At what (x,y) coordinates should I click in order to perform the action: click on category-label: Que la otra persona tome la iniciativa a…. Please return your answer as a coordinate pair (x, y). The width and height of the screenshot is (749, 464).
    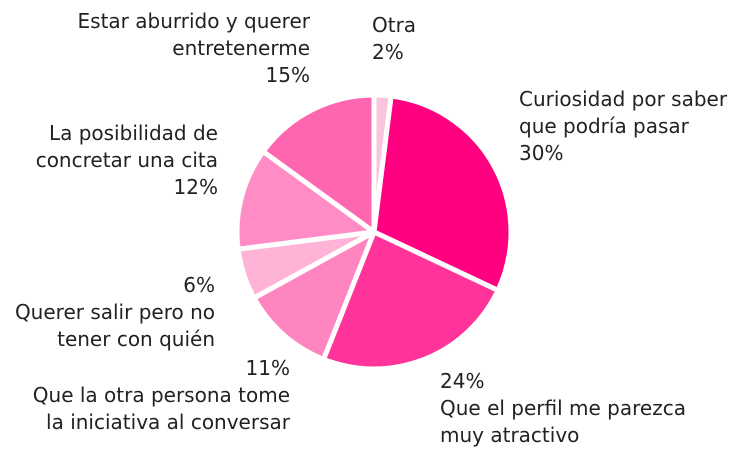
    Looking at the image, I should click on (161, 408).